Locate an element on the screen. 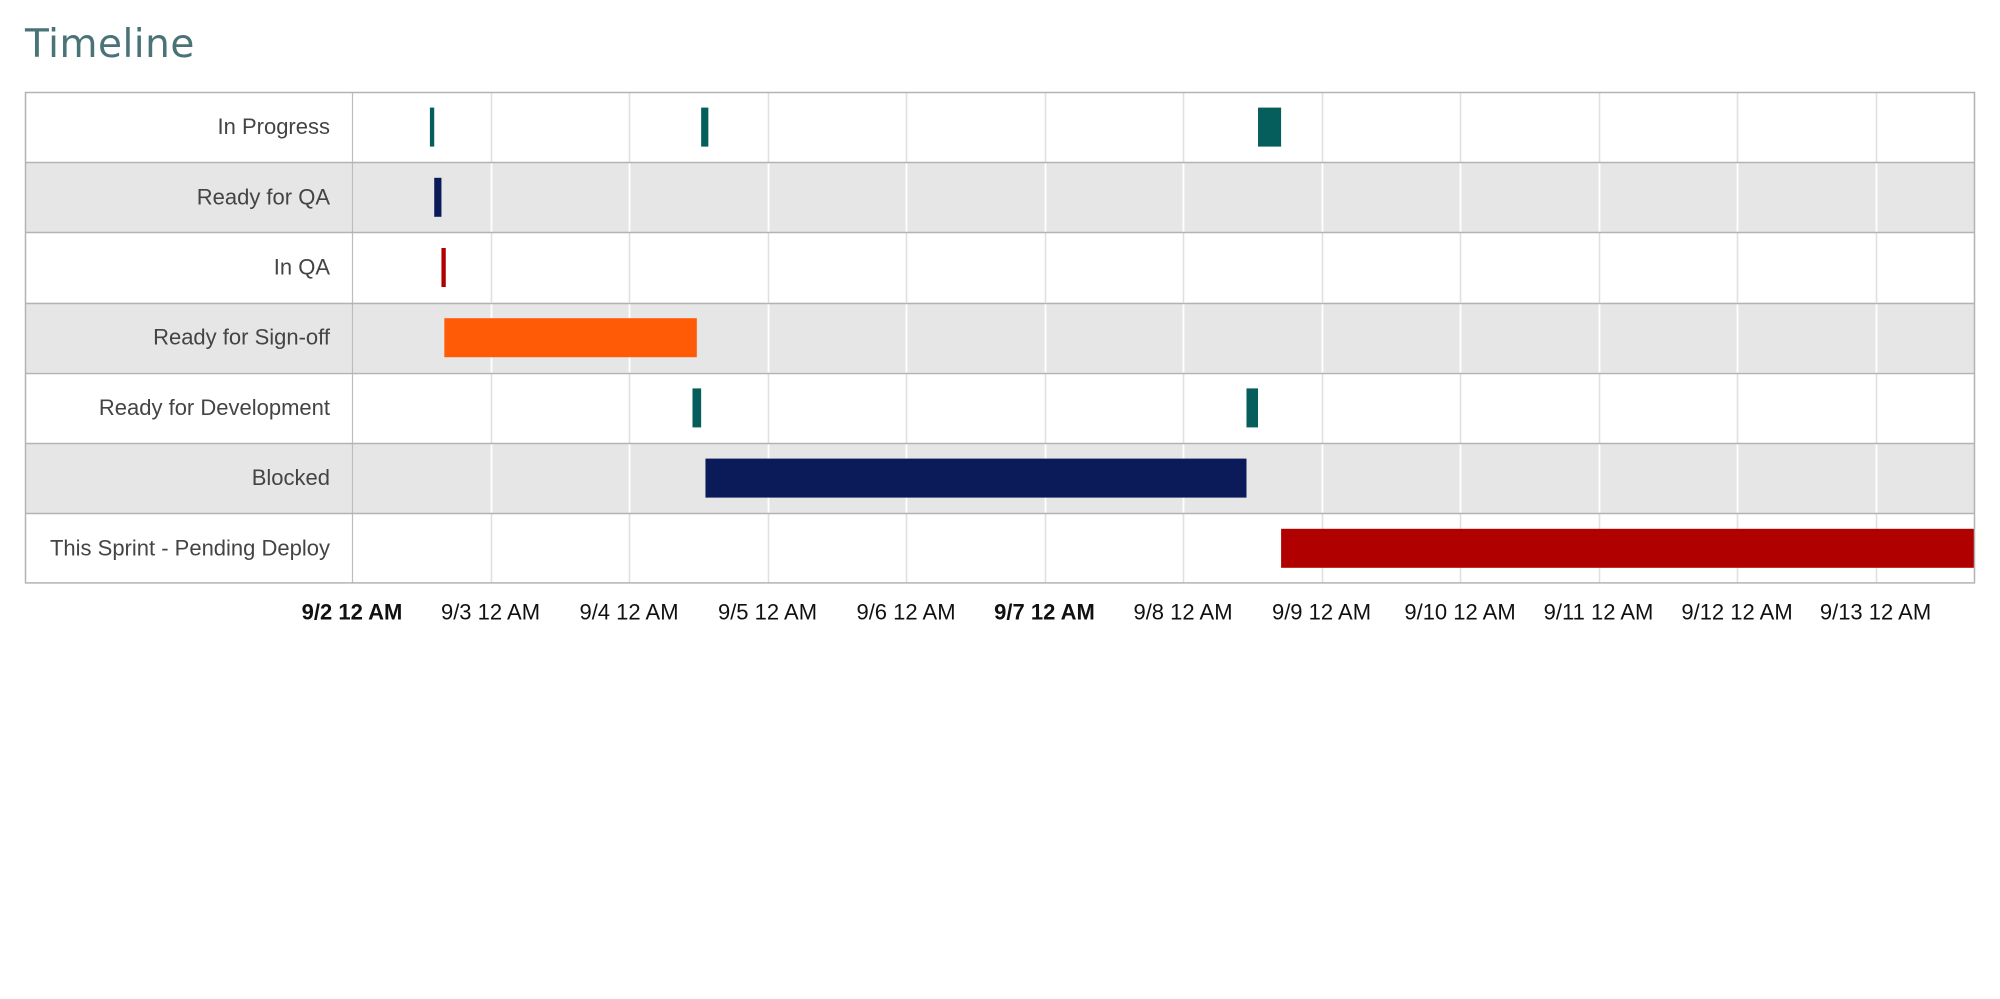 This screenshot has height=999, width=2000. x-tick-label: 9/11 12 AM is located at coordinates (1599, 611).